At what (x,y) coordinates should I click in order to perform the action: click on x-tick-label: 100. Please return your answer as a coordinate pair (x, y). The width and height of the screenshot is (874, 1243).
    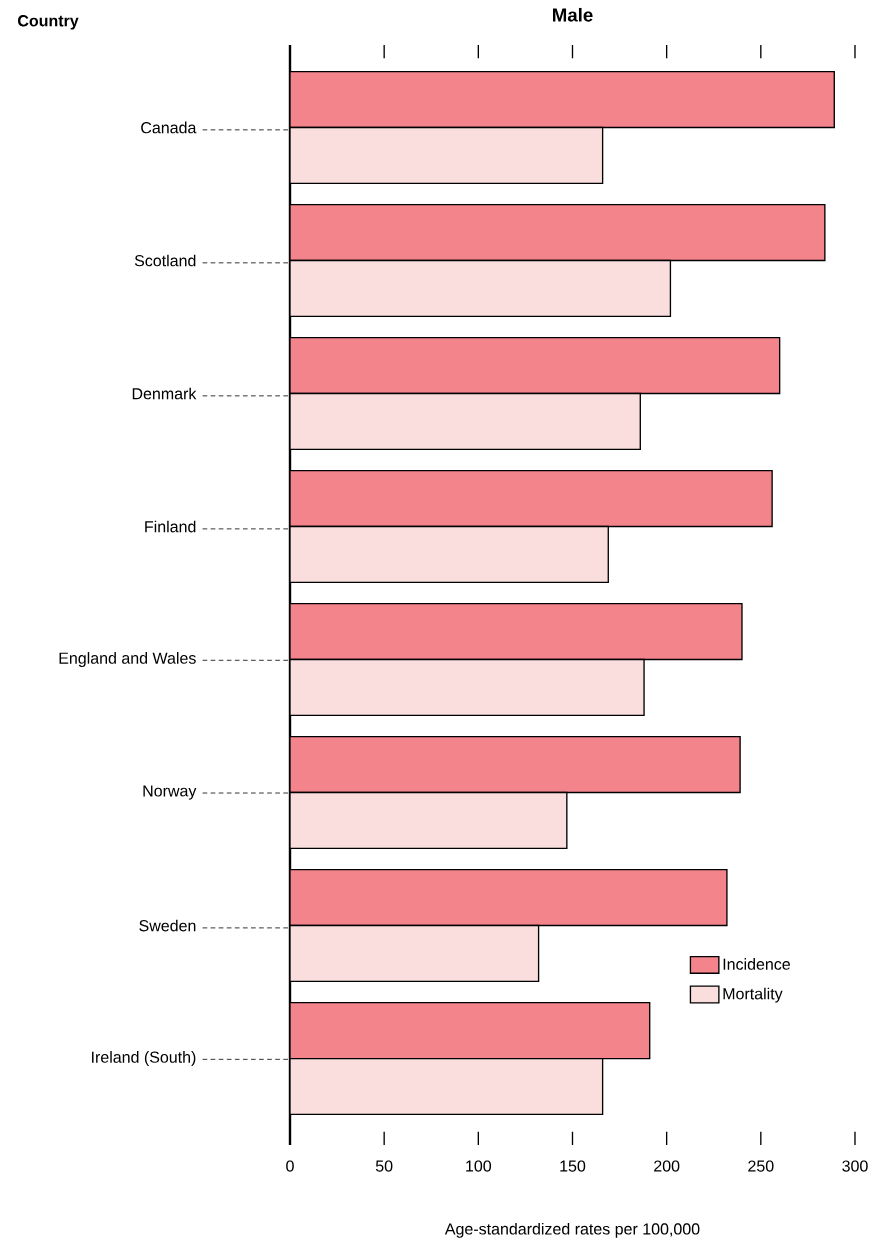
    Looking at the image, I should click on (479, 1166).